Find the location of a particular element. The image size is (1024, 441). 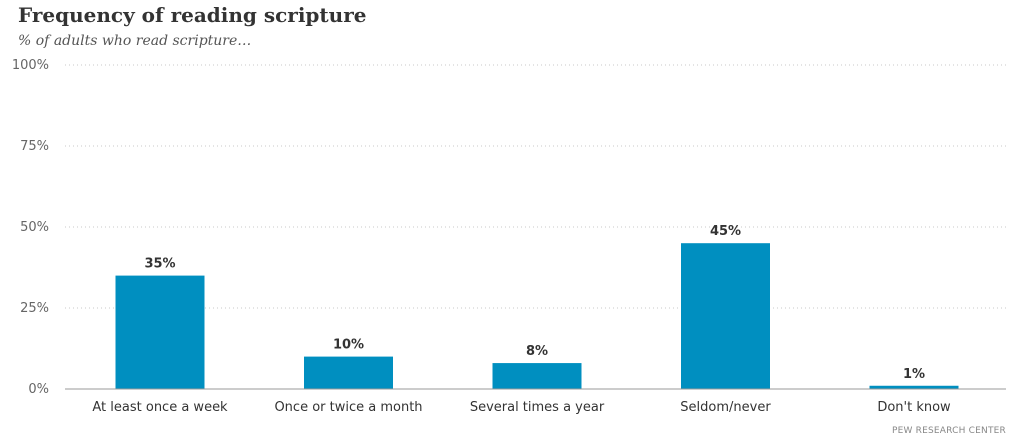

x-tick-label: Once or twice a month is located at coordinates (348, 407).